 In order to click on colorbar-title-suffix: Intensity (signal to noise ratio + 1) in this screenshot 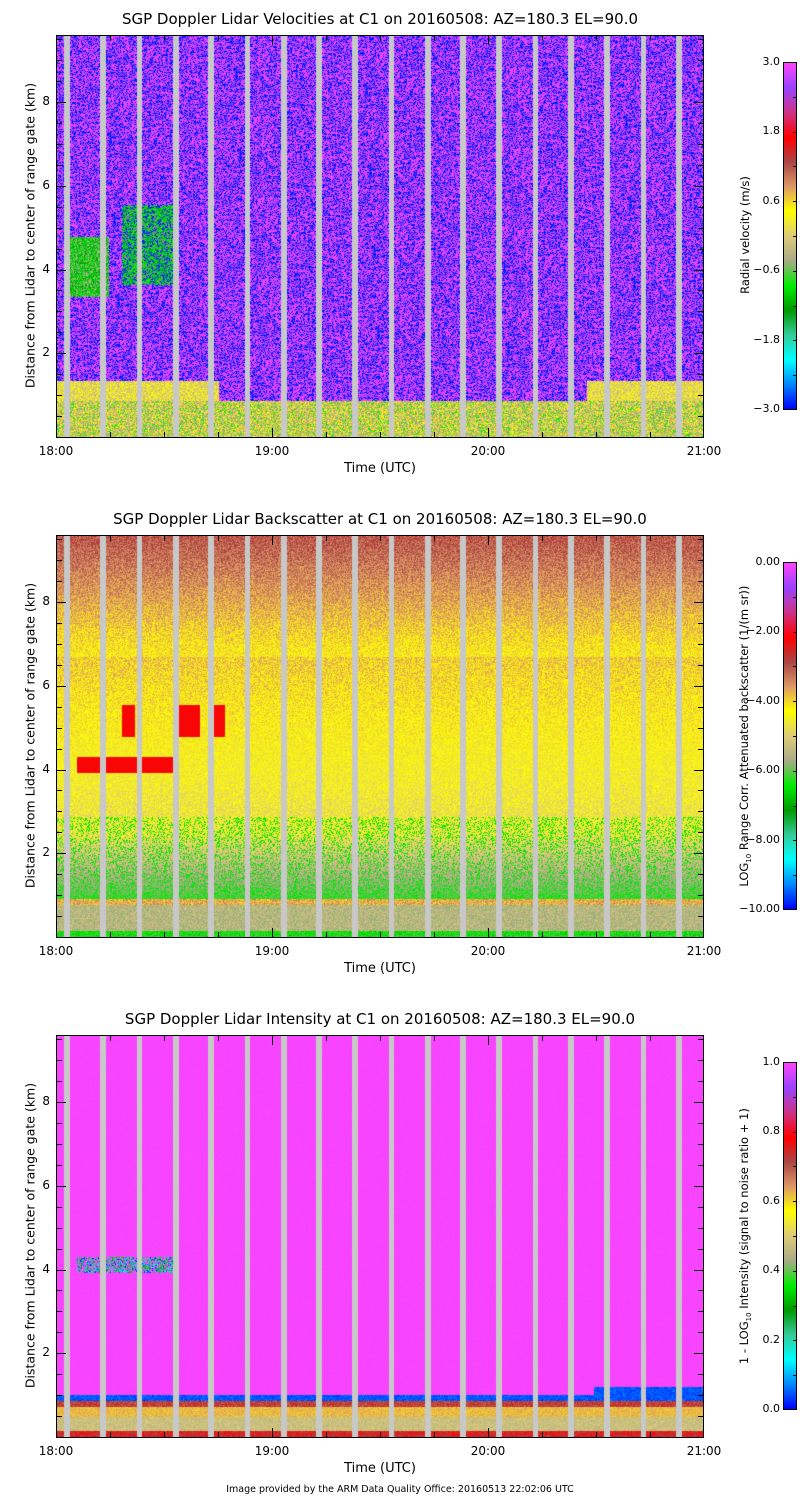, I will do `click(743, 1210)`.